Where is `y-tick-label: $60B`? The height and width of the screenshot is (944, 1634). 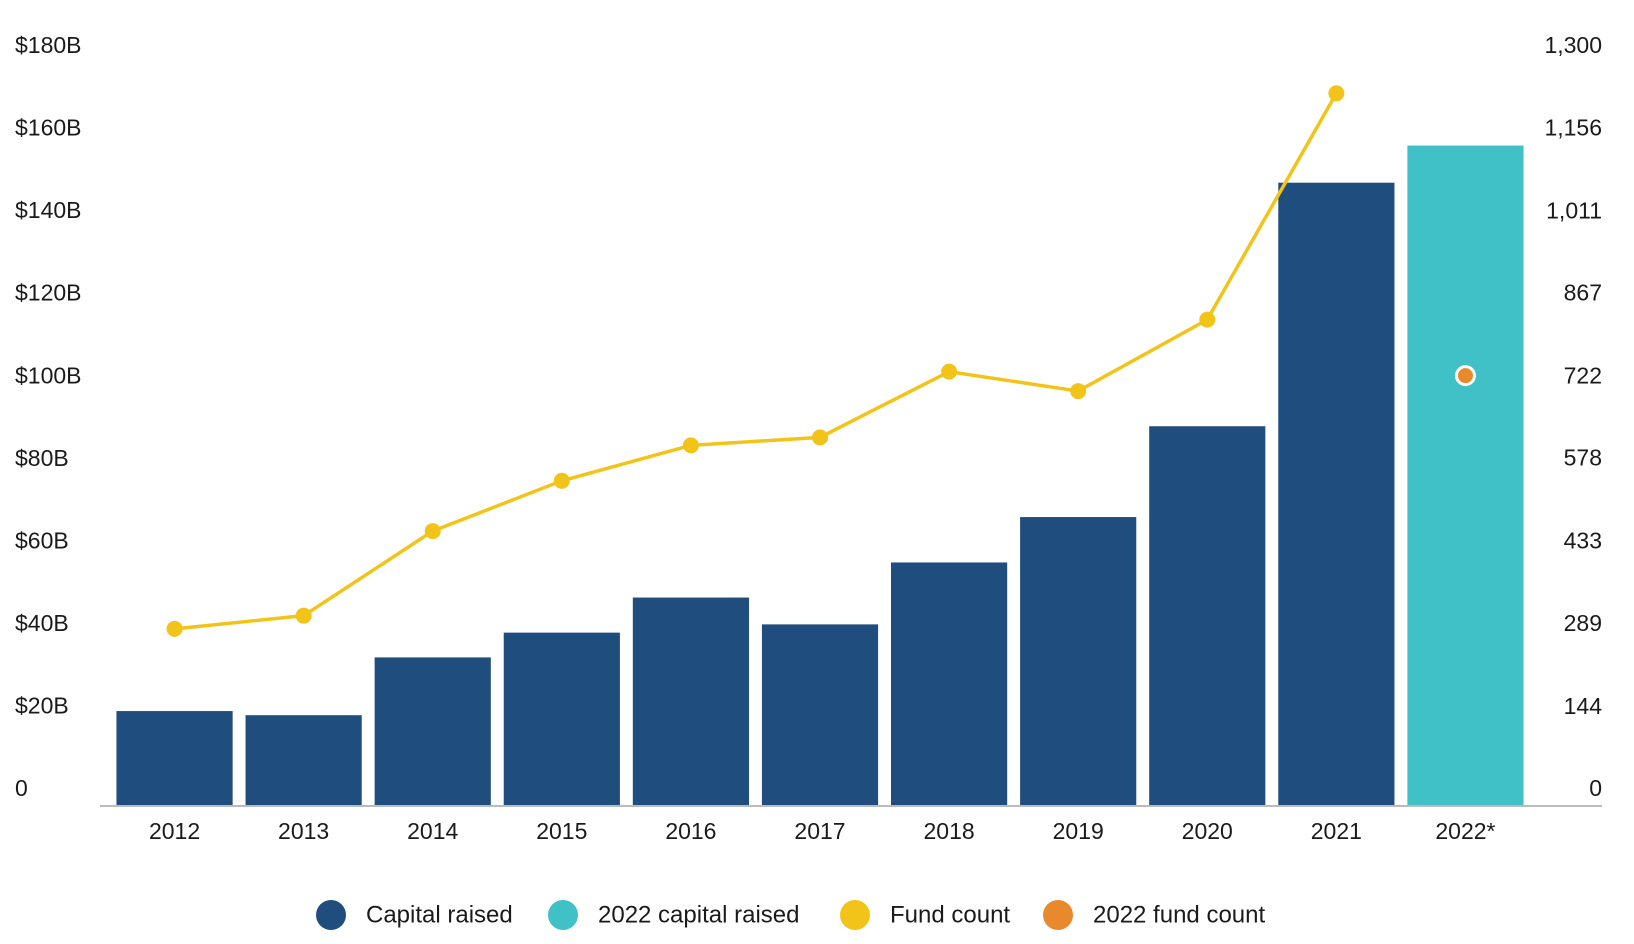 y-tick-label: $60B is located at coordinates (42, 540).